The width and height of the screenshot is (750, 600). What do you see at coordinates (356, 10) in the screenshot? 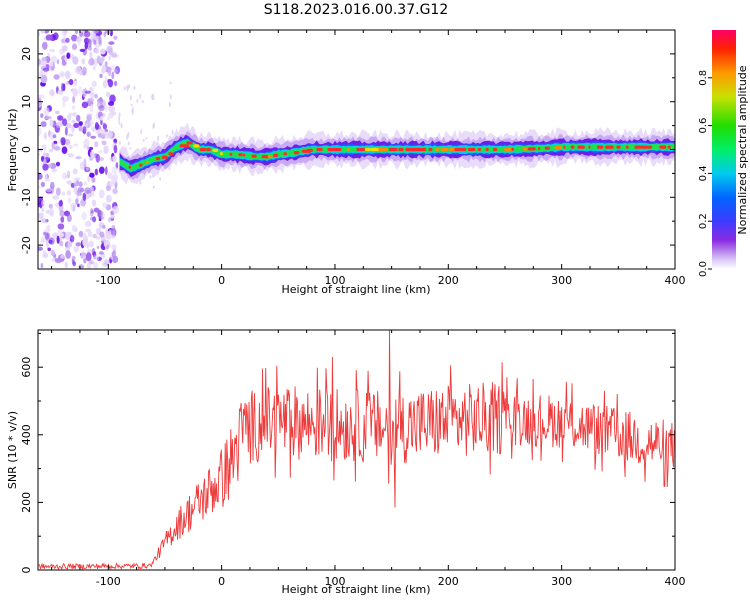
I see `figure-title: S118.2023.016.00.37.G12` at bounding box center [356, 10].